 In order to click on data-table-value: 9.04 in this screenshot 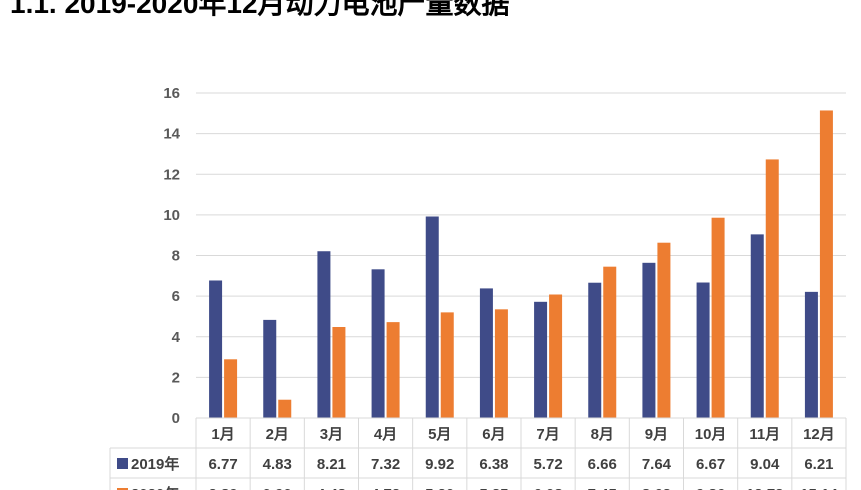, I will do `click(765, 464)`.